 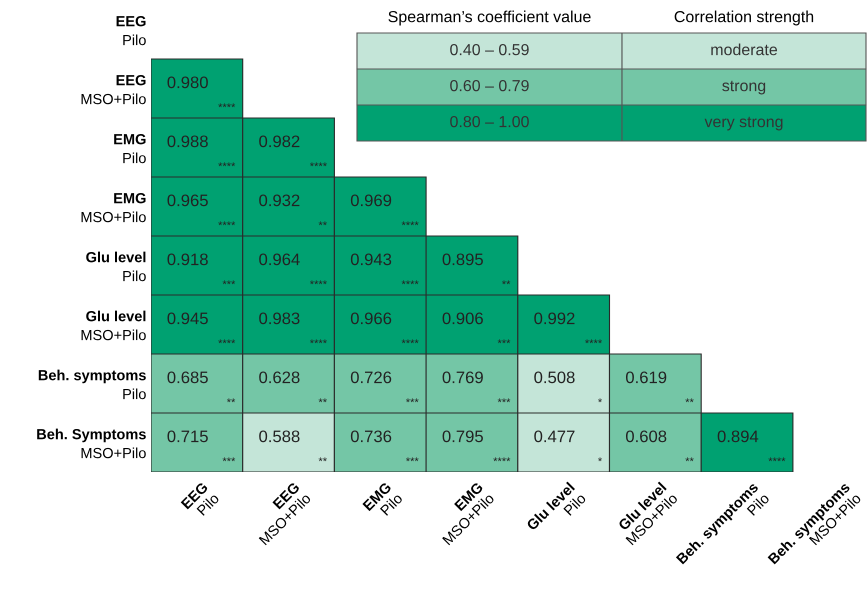 I want to click on data-label: 0.795, so click(x=462, y=436).